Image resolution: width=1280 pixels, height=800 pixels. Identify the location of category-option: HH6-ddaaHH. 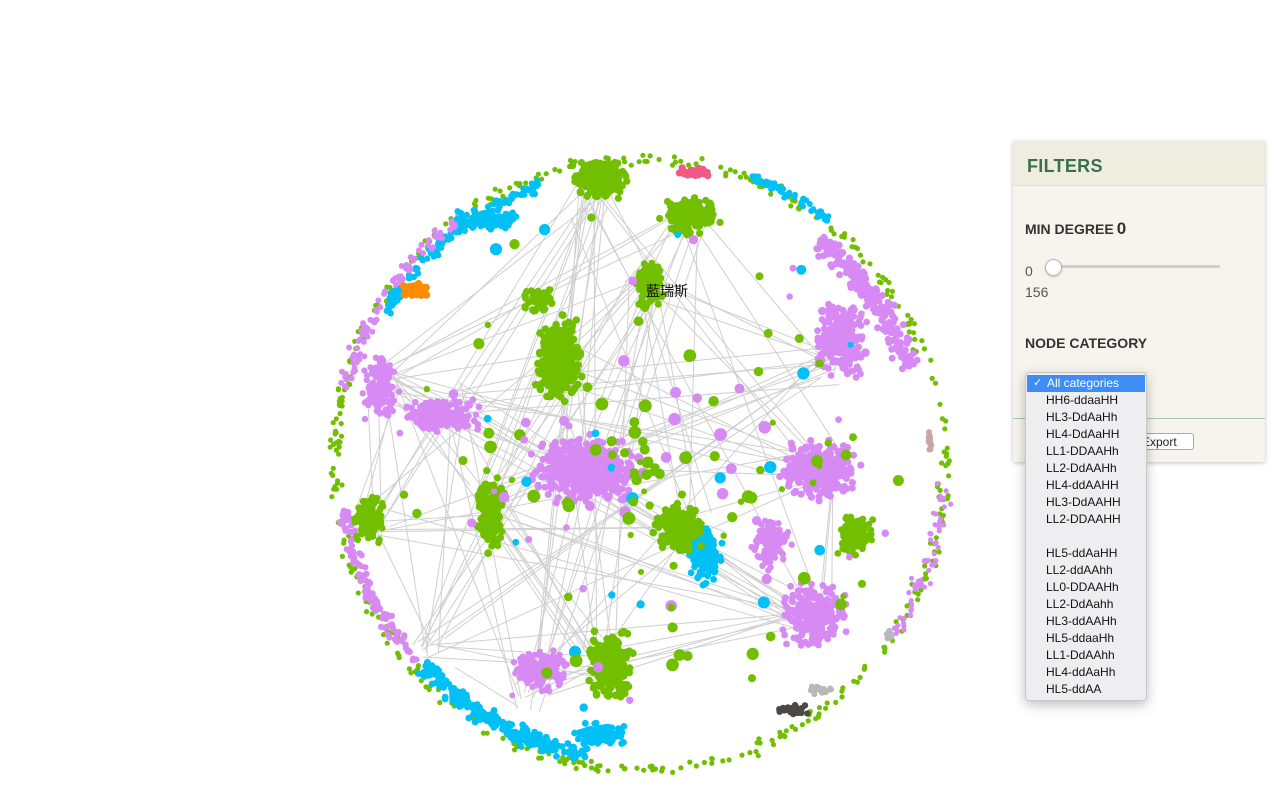
(1082, 400).